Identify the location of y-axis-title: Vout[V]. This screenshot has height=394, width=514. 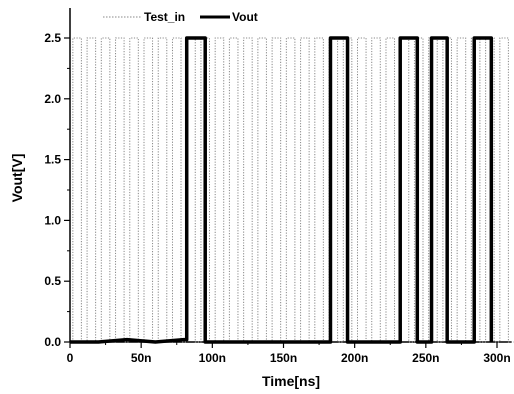
(17, 178).